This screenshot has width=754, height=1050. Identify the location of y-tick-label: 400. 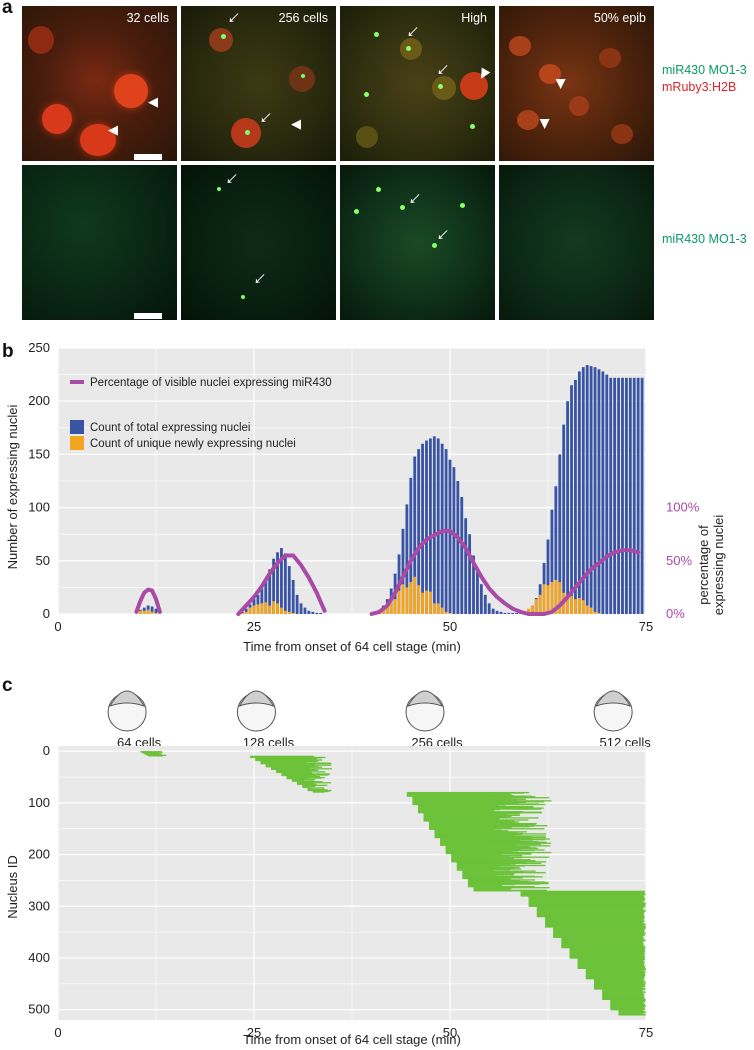
(39, 957).